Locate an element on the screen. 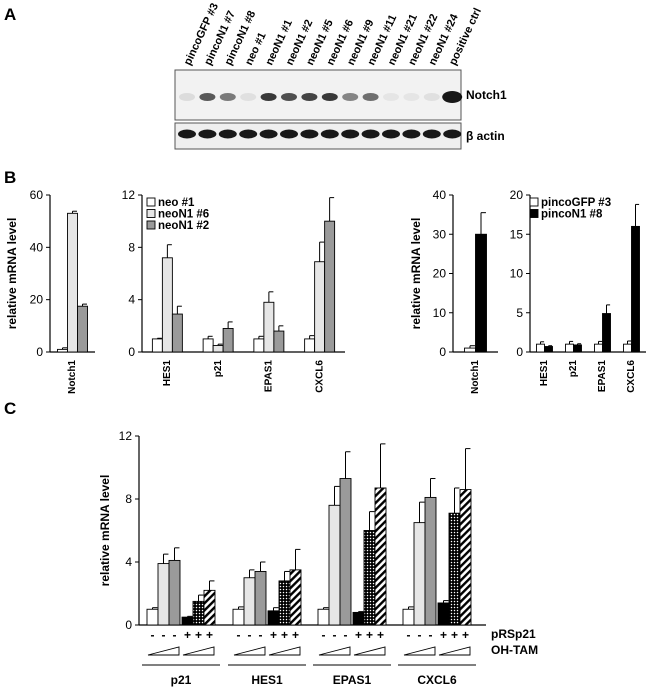 This screenshot has width=650, height=692. blot-notch1-bands is located at coordinates (321, 97).